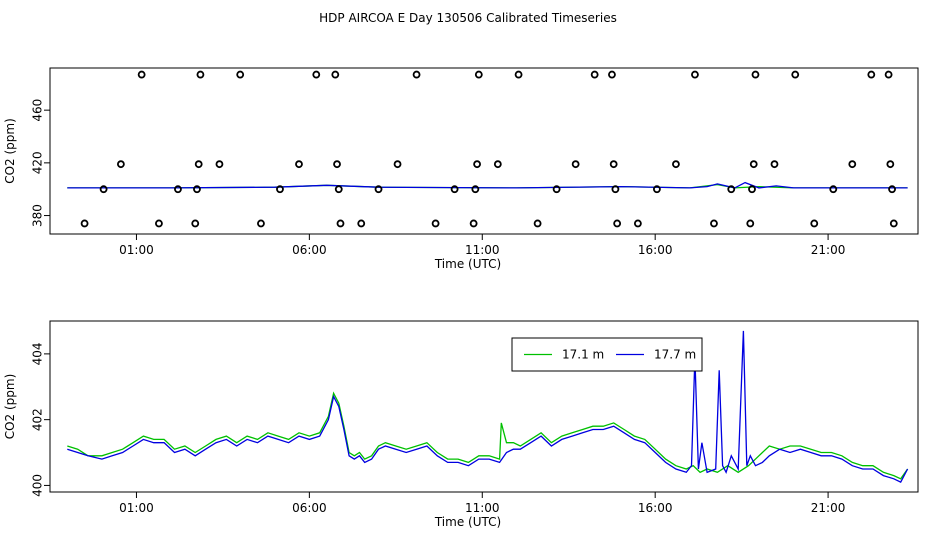 The height and width of the screenshot is (540, 936). I want to click on top-y-tick-label: 420, so click(38, 162).